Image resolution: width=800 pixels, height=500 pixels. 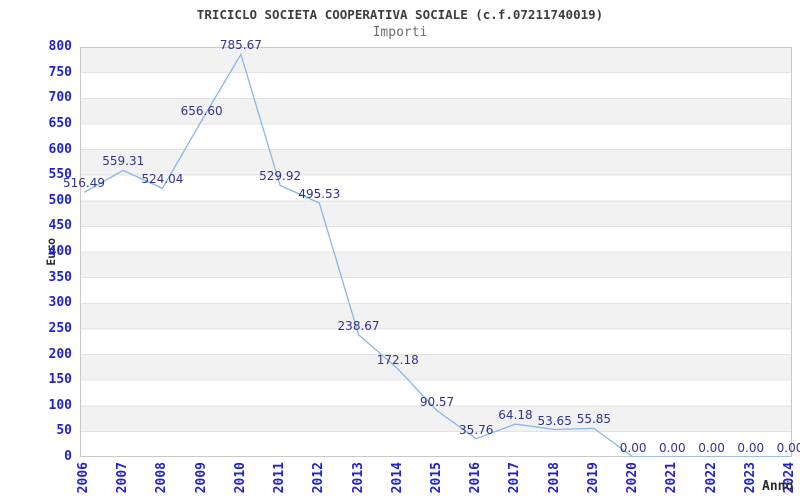 I want to click on data-point-label: 238.67, so click(x=358, y=325).